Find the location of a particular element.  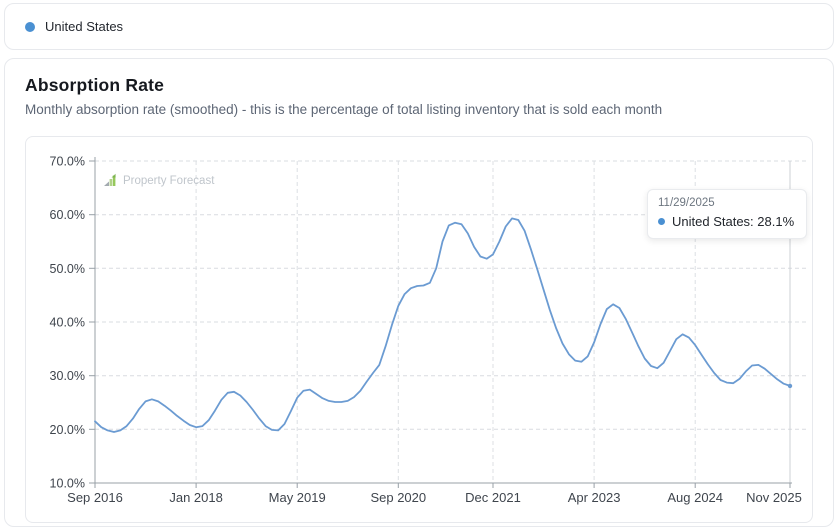

y-tick-label: 30.0% is located at coordinates (67, 376).